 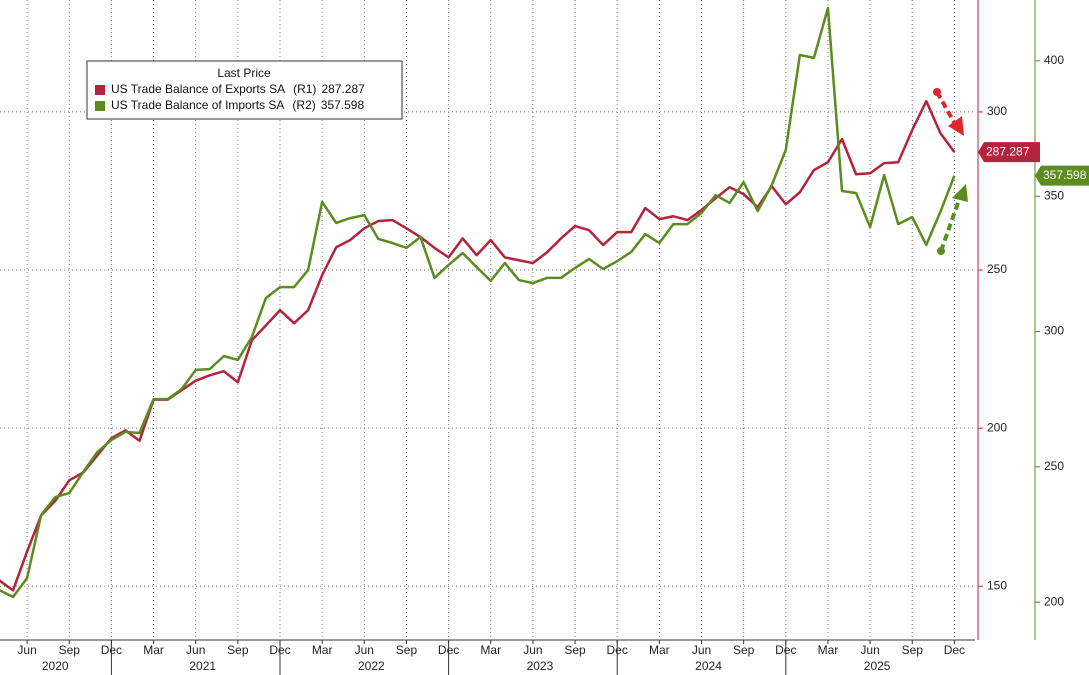 What do you see at coordinates (997, 585) in the screenshot?
I see `y-tick-label: 150` at bounding box center [997, 585].